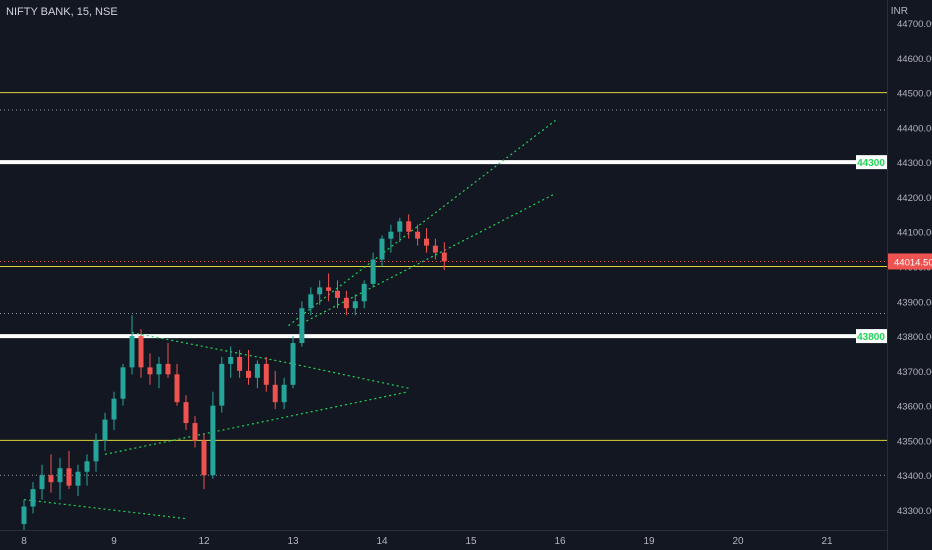  Describe the element at coordinates (887, 275) in the screenshot. I see `price-axis-separator` at that location.